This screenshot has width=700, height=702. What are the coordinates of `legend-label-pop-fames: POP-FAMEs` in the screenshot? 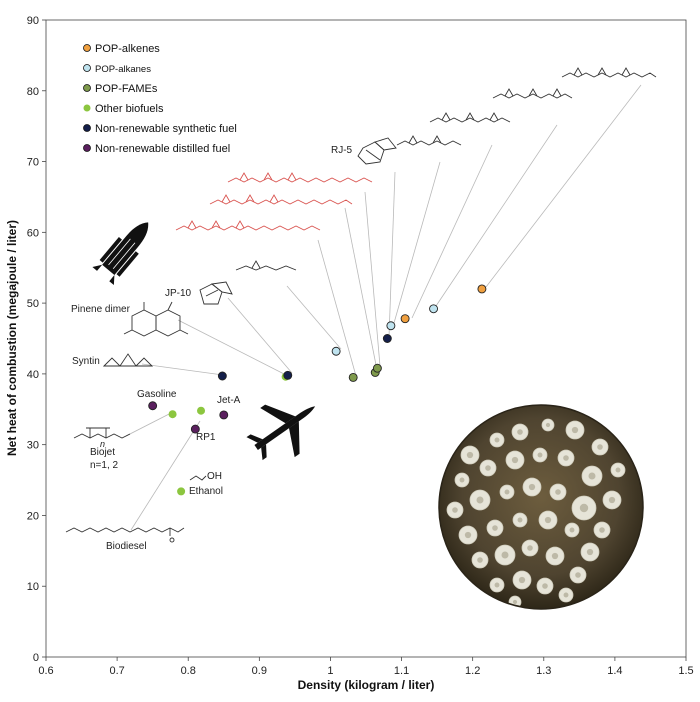 It's located at (126, 89).